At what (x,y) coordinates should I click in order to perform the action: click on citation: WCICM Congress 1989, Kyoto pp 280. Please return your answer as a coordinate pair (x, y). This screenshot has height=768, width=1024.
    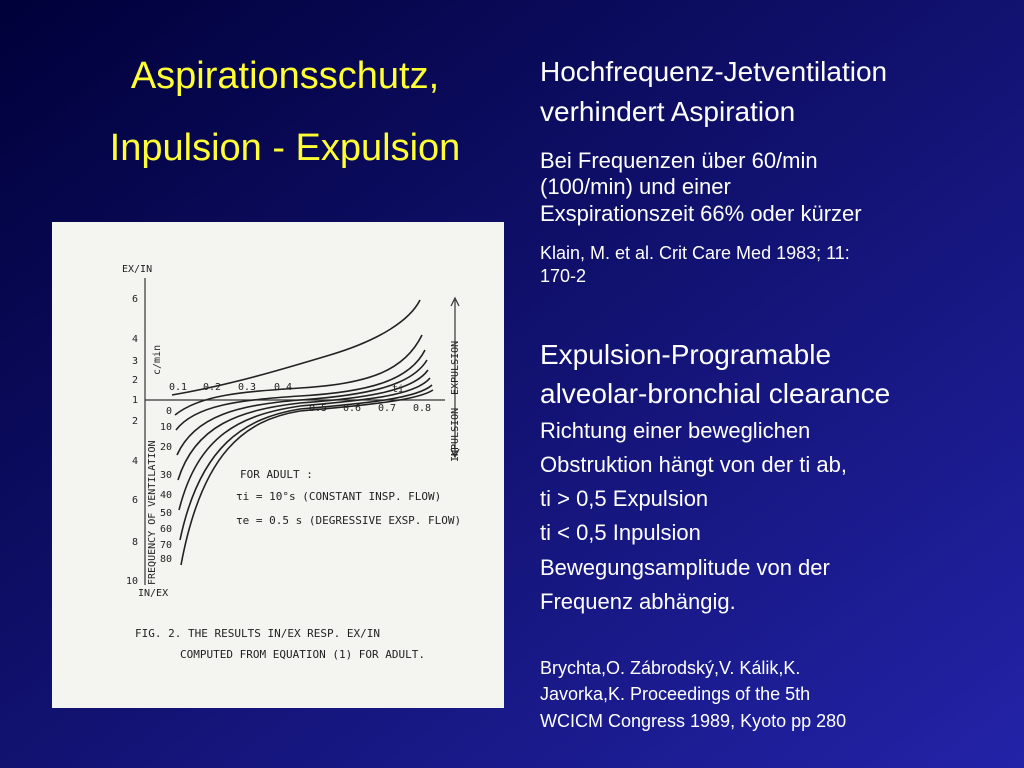
    Looking at the image, I should click on (693, 721).